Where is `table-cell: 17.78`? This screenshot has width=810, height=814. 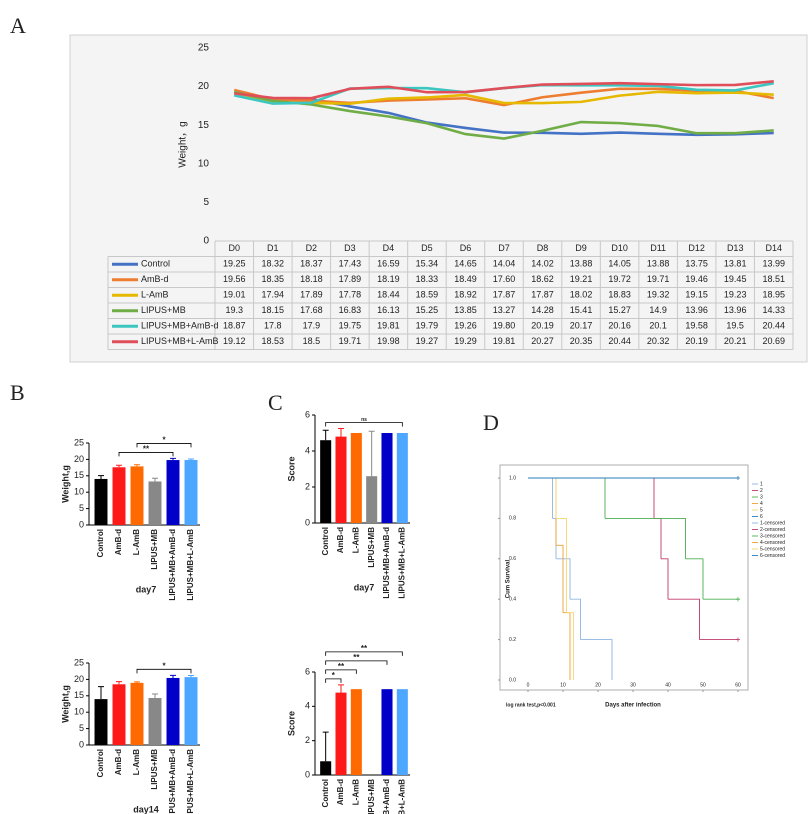
table-cell: 17.78 is located at coordinates (350, 295).